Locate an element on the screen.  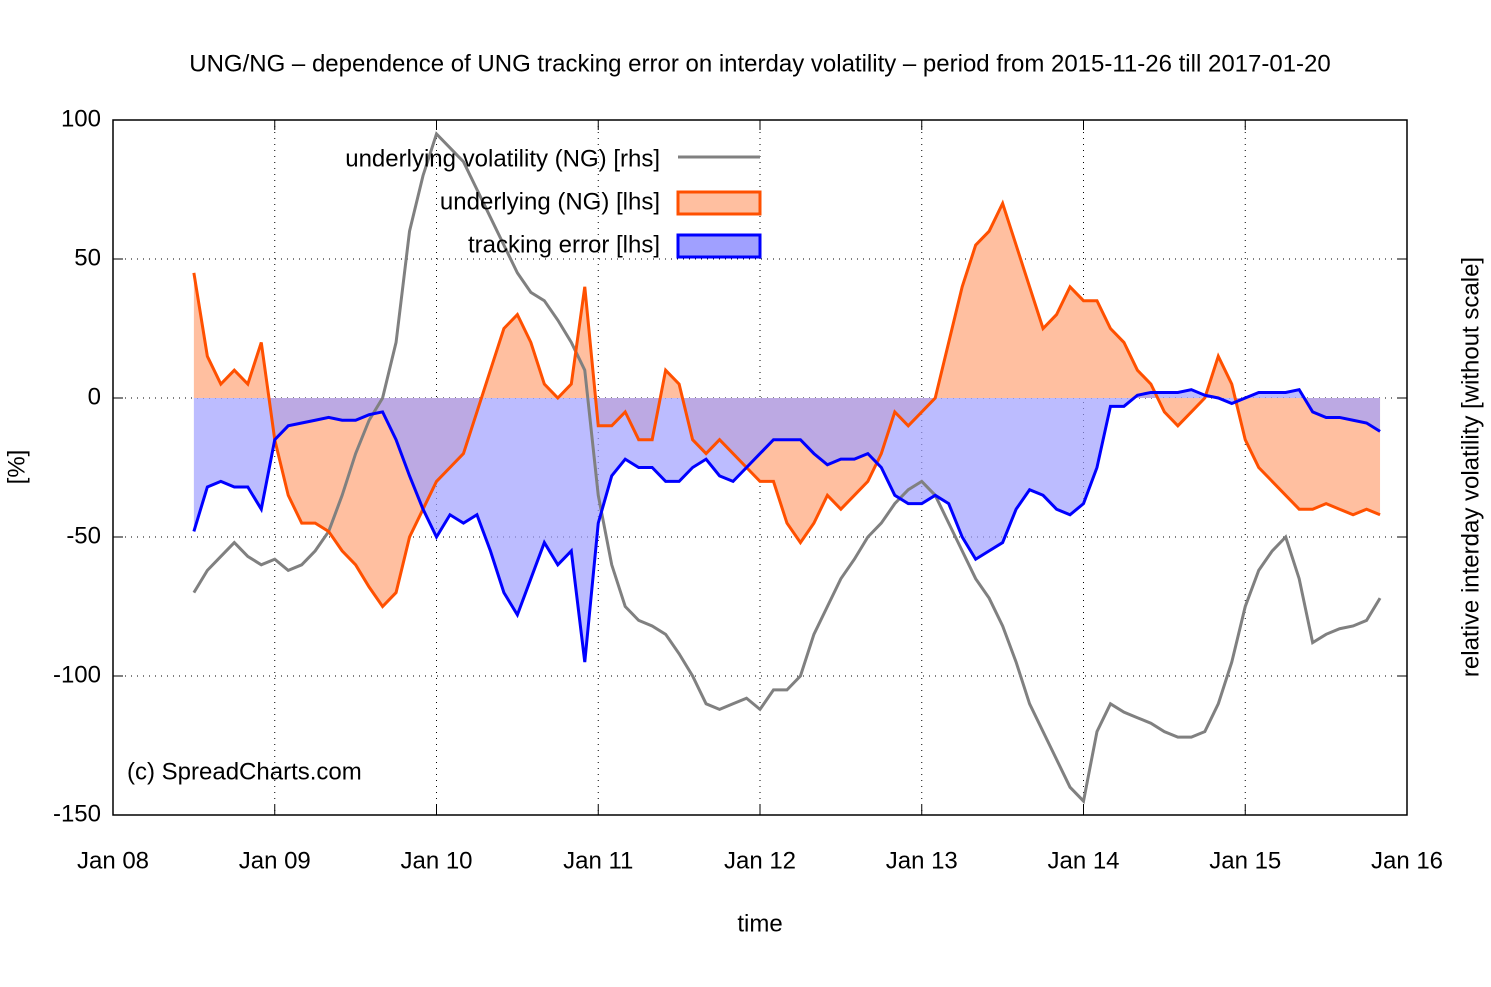
legend-label: tracking error [lhs] is located at coordinates (564, 244).